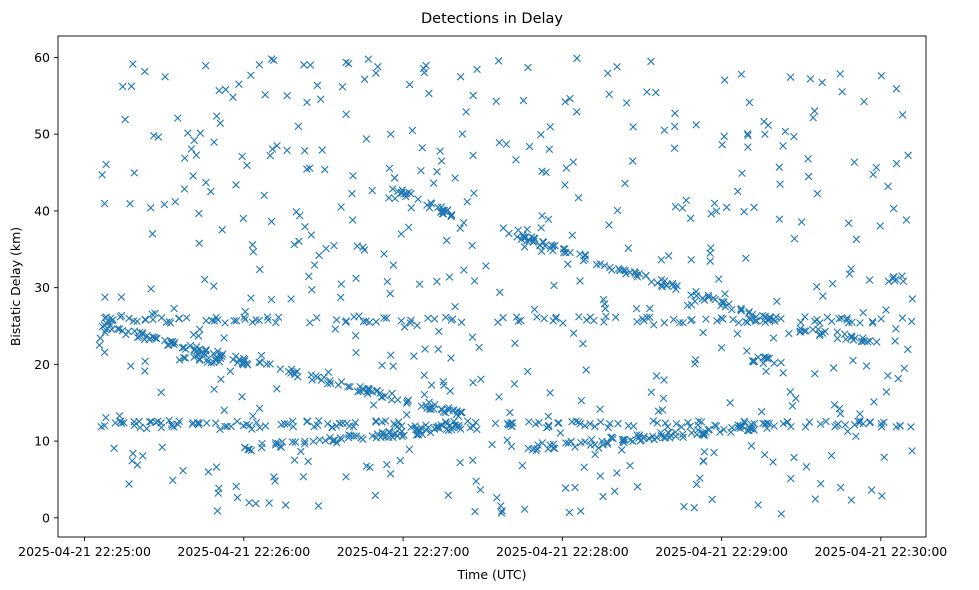 This screenshot has width=979, height=590. What do you see at coordinates (42, 441) in the screenshot?
I see `y-tick-label: 10` at bounding box center [42, 441].